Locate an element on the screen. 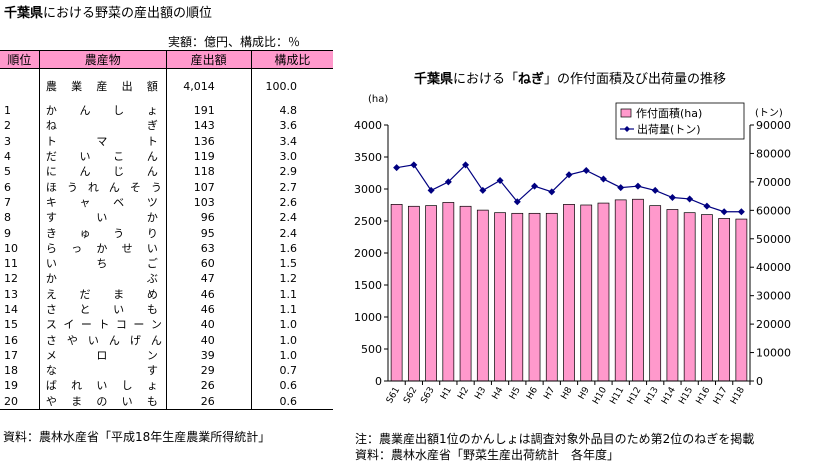 This screenshot has height=463, width=815. chart-title: 千葉県における「ねぎ」の作付面積及び出荷量の推移 is located at coordinates (570, 79).